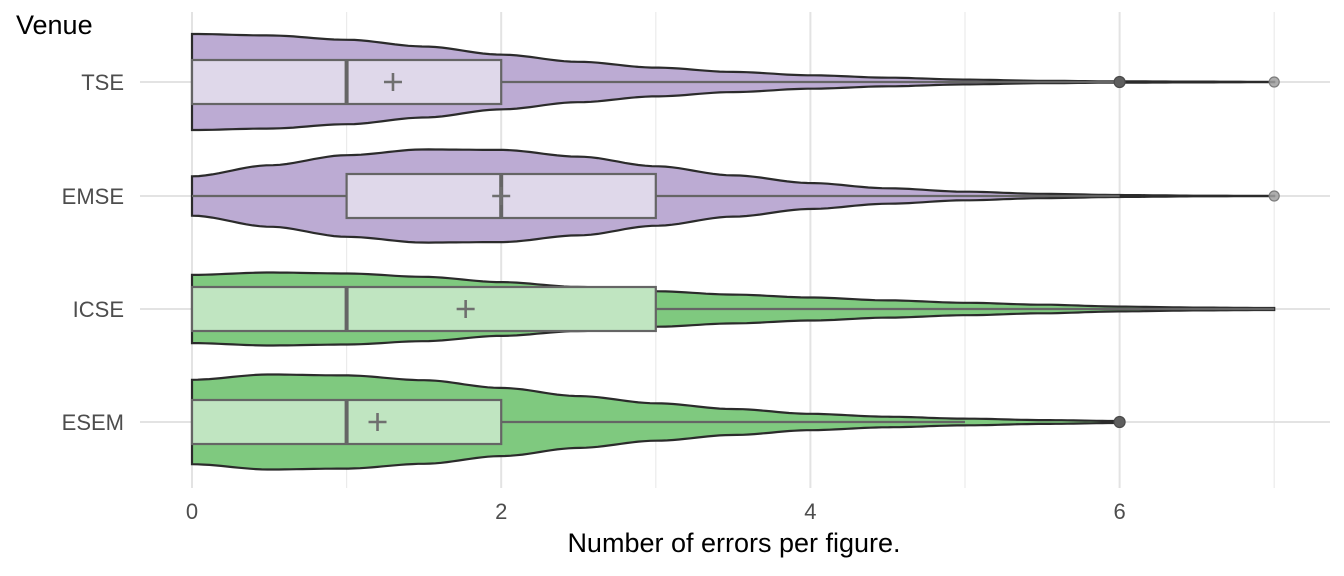 This screenshot has height=576, width=1344. What do you see at coordinates (1119, 511) in the screenshot?
I see `x-tick-label: 6` at bounding box center [1119, 511].